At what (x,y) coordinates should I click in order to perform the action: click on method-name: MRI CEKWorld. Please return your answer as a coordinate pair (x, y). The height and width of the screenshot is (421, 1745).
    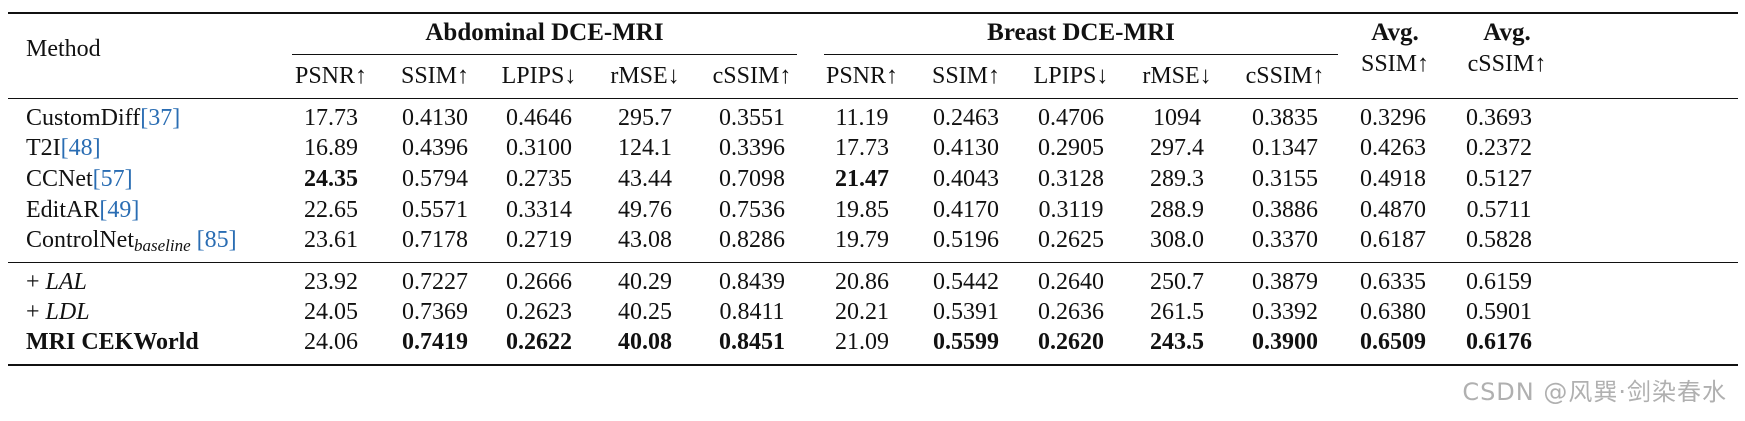
    Looking at the image, I should click on (112, 342).